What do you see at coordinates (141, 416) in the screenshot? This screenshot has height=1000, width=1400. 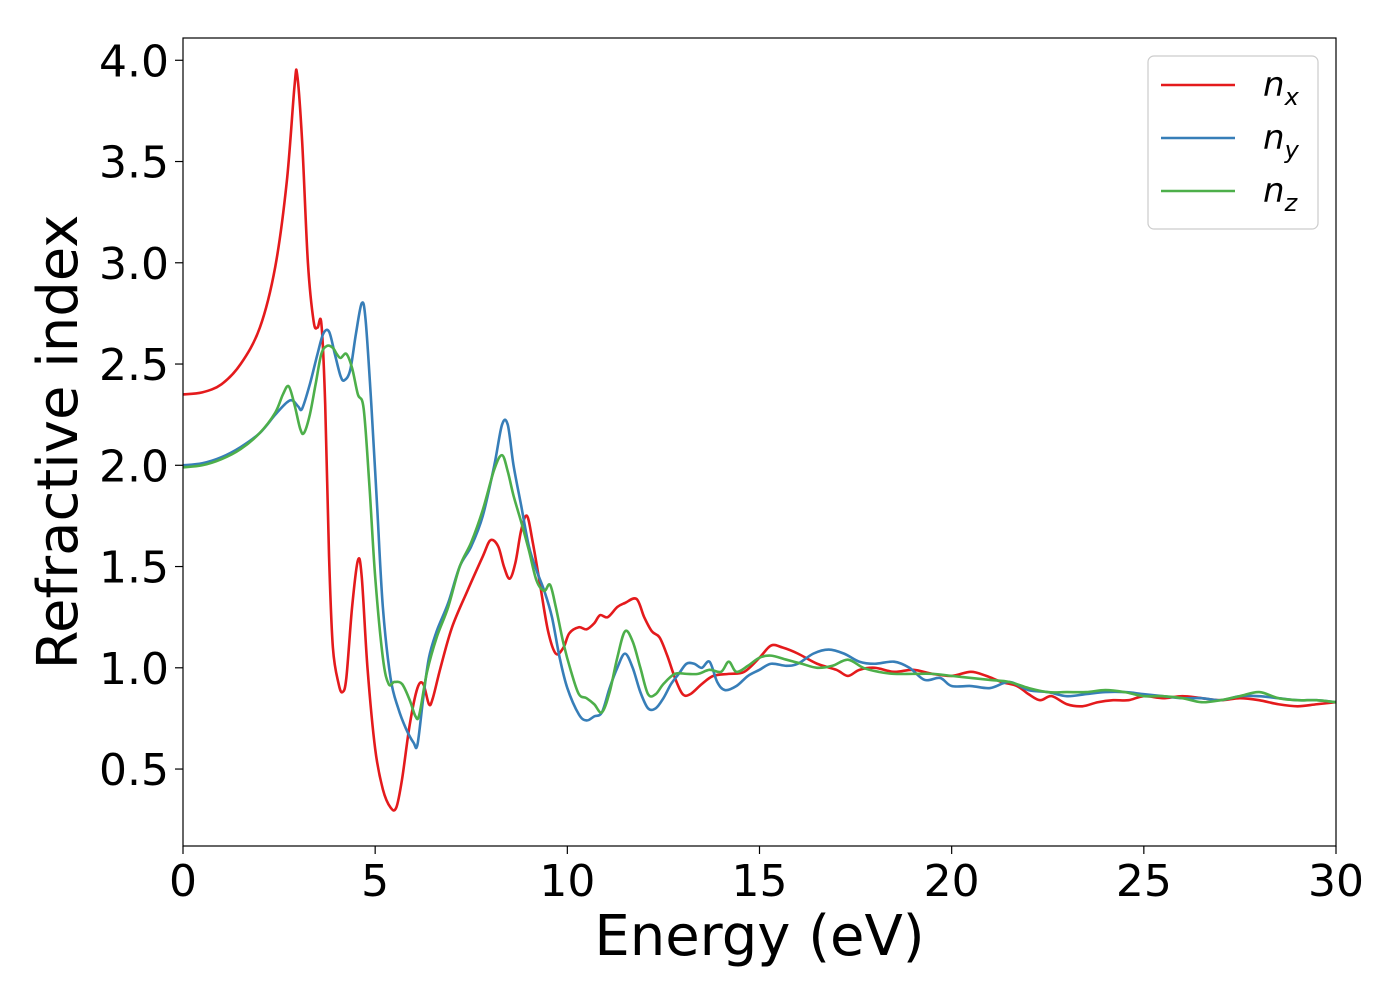 I see `y-axis: 0.5 1.0 1.5 2.0 2.5 3.0 3.5 4.0` at bounding box center [141, 416].